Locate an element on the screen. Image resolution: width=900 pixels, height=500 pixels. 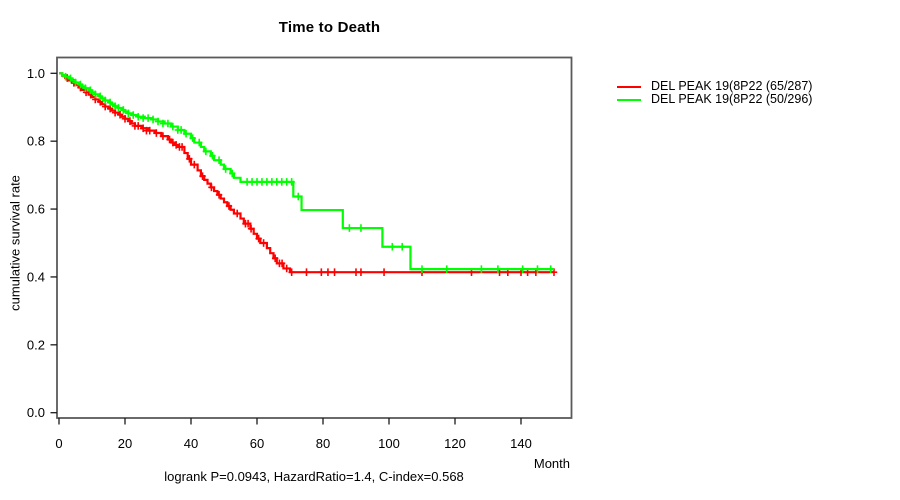
svg-text: 0.0 is located at coordinates (36, 412).